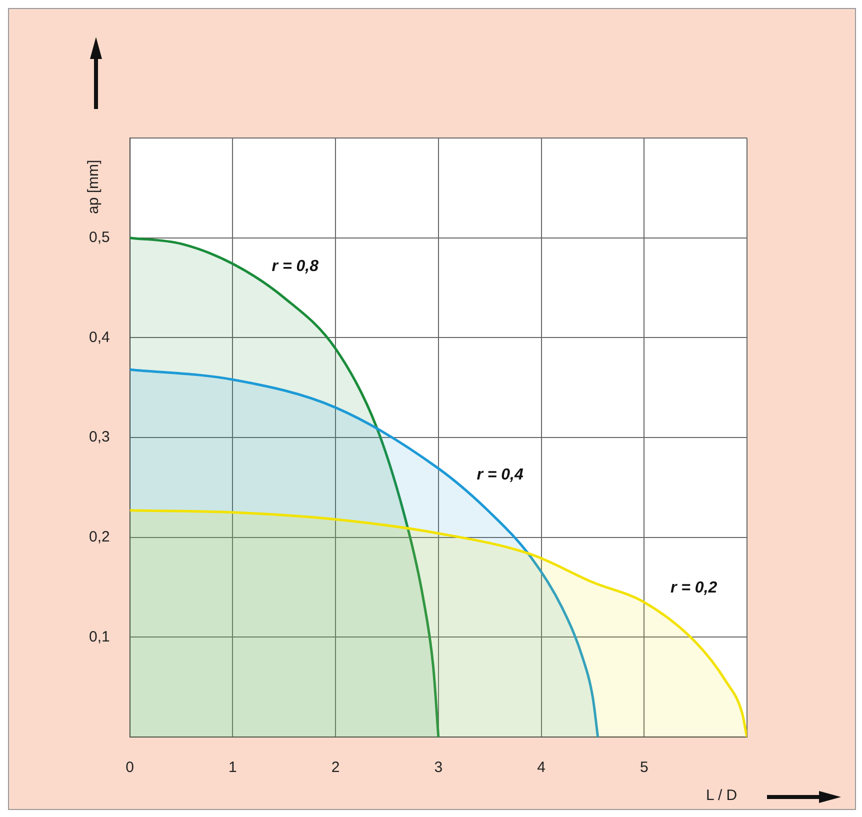  I want to click on x-axis-title: L / D, so click(722, 795).